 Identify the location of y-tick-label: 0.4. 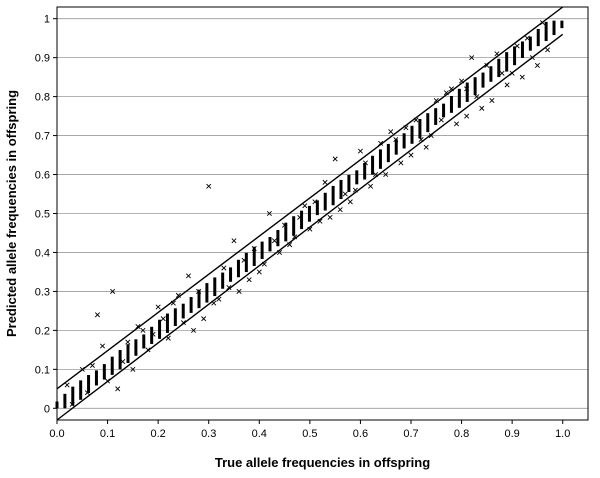
(42, 253).